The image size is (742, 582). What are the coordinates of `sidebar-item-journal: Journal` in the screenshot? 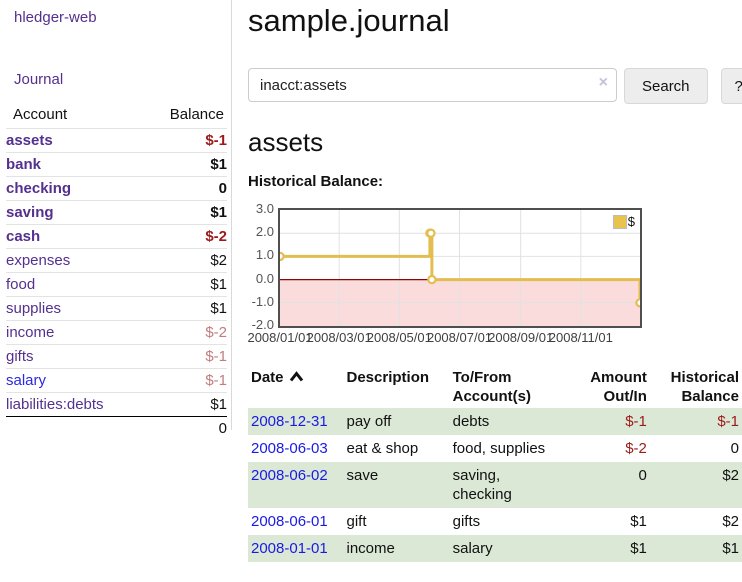 It's located at (39, 79).